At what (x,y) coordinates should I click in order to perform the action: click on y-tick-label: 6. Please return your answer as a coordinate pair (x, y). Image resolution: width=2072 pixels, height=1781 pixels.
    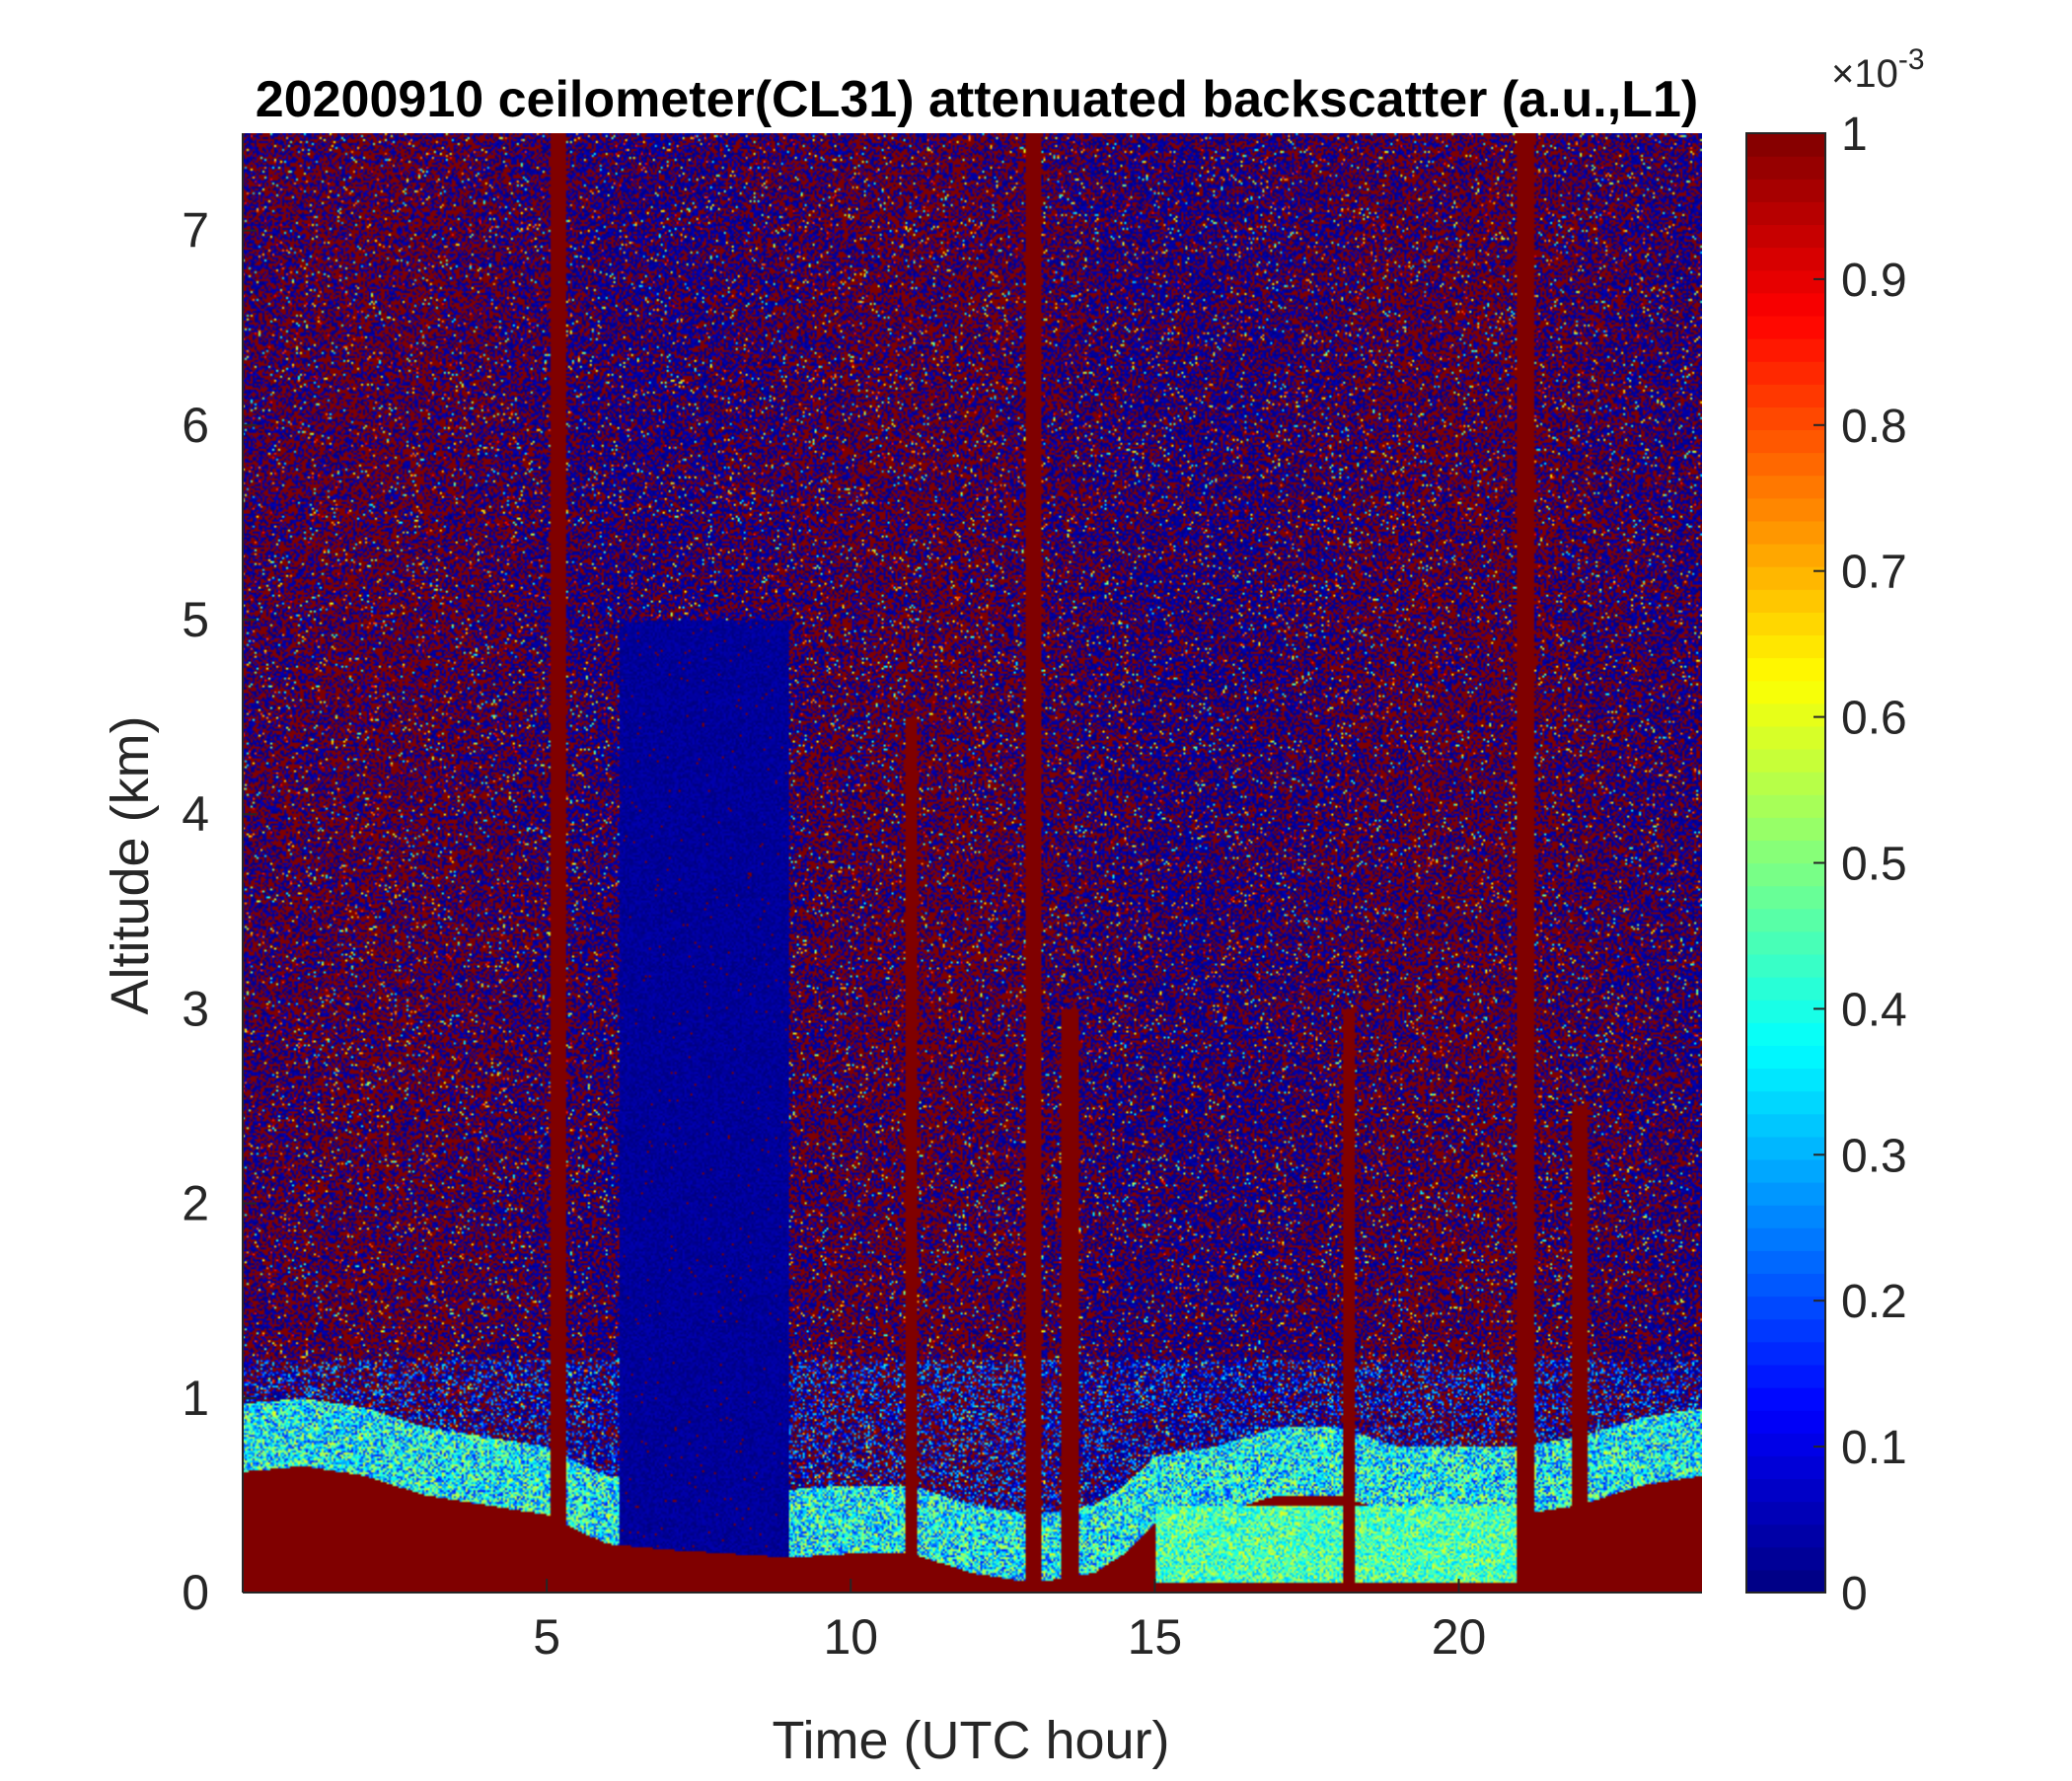
    Looking at the image, I should click on (196, 425).